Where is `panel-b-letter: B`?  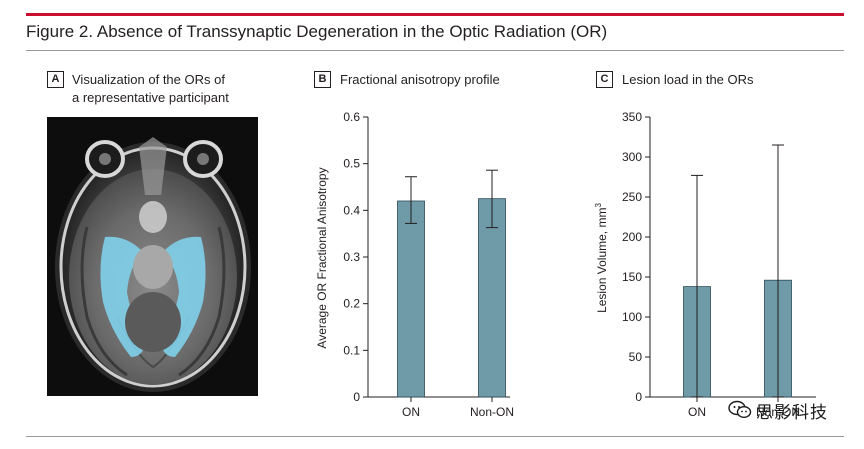 panel-b-letter: B is located at coordinates (322, 79).